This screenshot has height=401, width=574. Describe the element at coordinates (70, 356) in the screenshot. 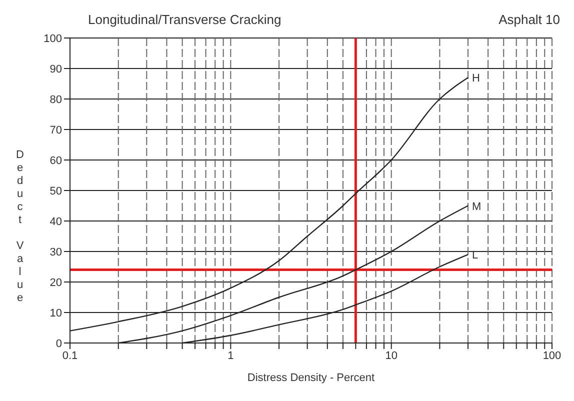

I see `x-tick-label: 0.1` at that location.